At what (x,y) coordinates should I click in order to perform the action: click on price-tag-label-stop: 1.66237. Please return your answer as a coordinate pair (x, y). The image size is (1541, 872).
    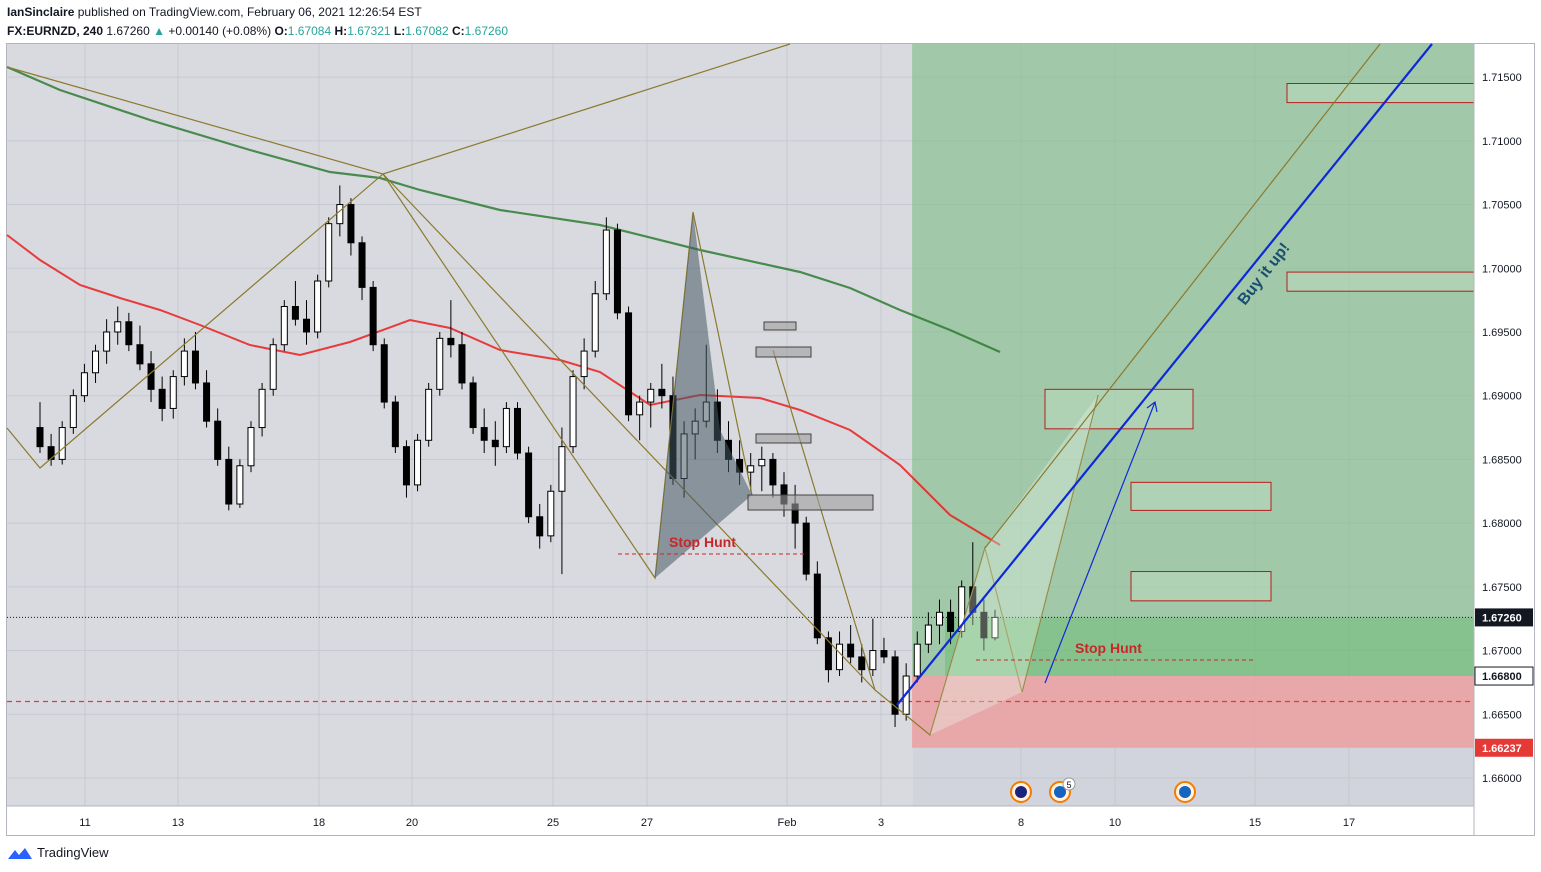
    Looking at the image, I should click on (1502, 749).